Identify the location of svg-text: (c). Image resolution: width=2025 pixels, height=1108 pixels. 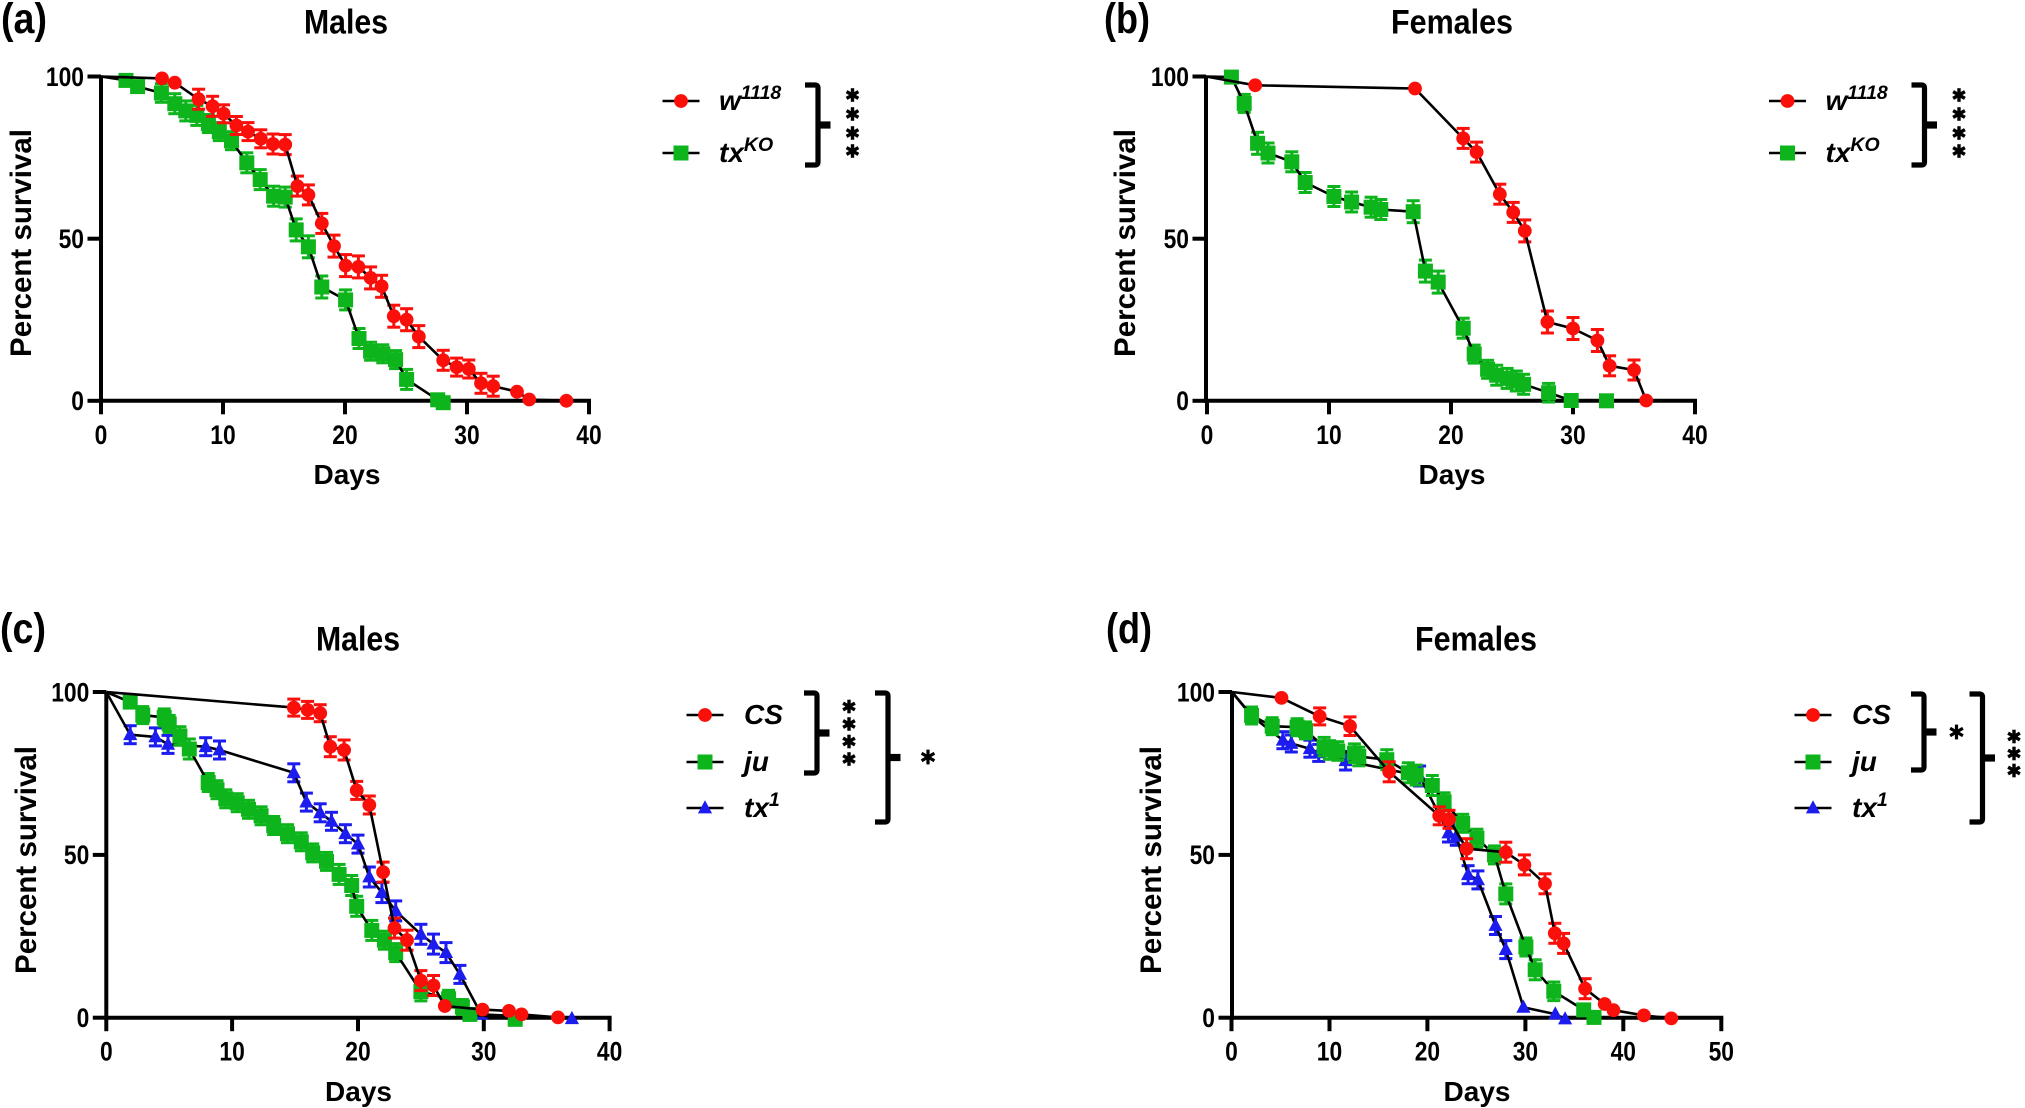
(23, 629).